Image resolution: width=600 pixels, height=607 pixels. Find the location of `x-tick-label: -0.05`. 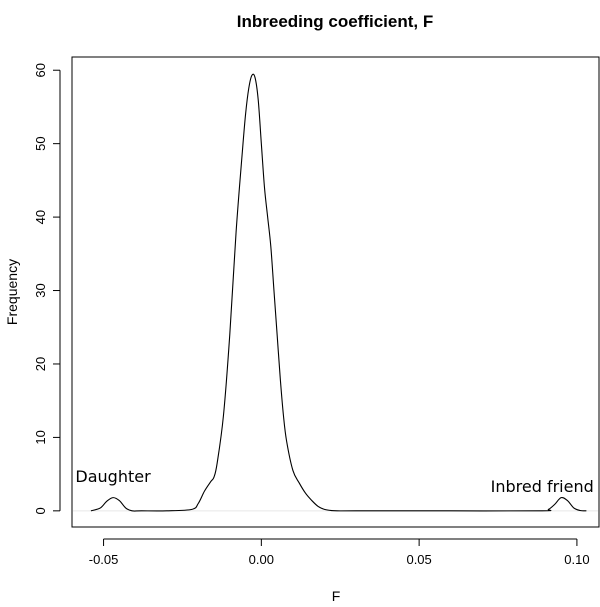

x-tick-label: -0.05 is located at coordinates (104, 559).